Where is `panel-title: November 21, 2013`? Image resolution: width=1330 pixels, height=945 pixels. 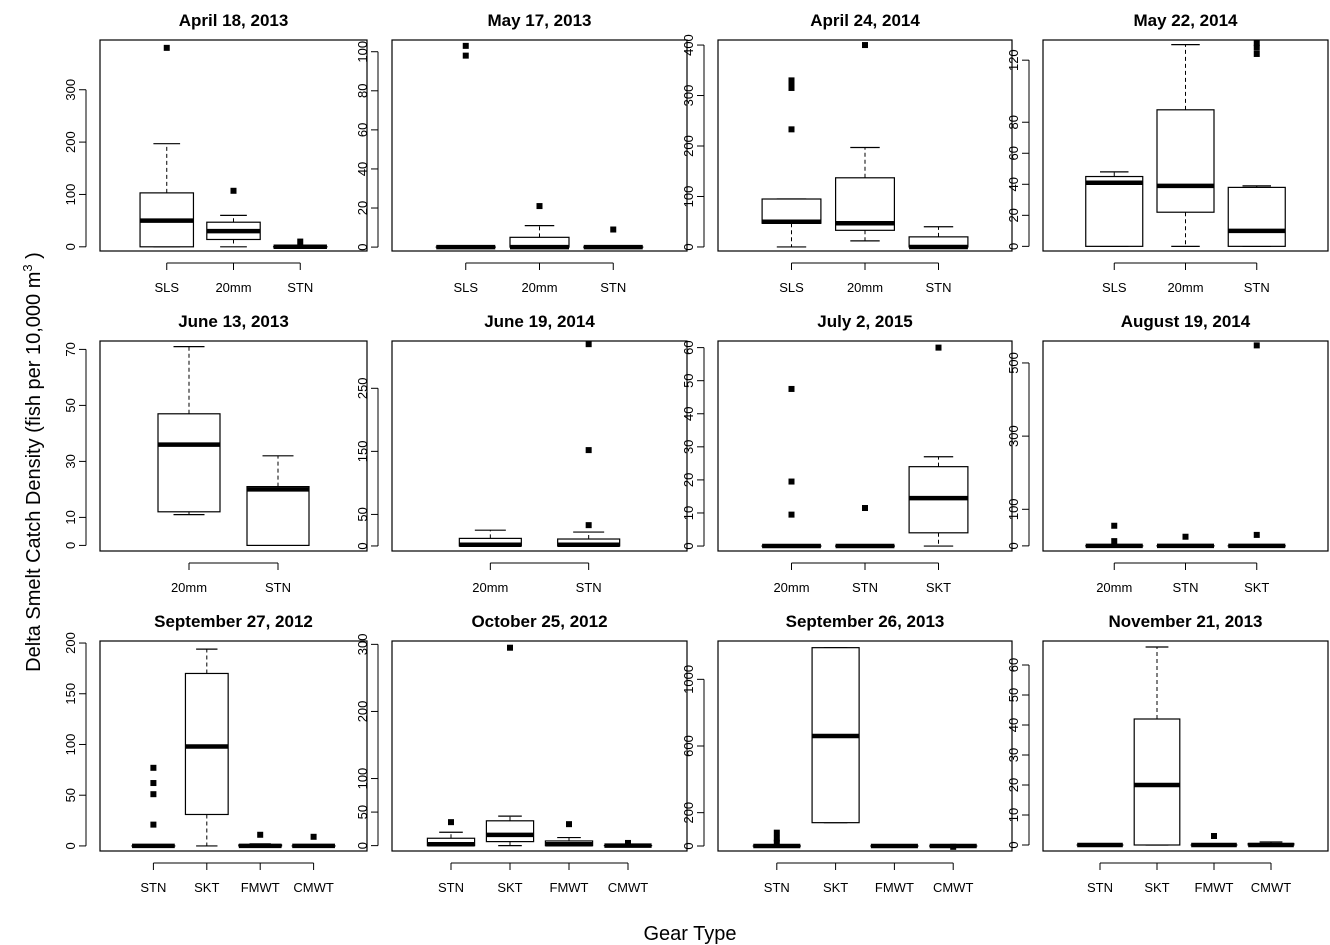 panel-title: November 21, 2013 is located at coordinates (1185, 621).